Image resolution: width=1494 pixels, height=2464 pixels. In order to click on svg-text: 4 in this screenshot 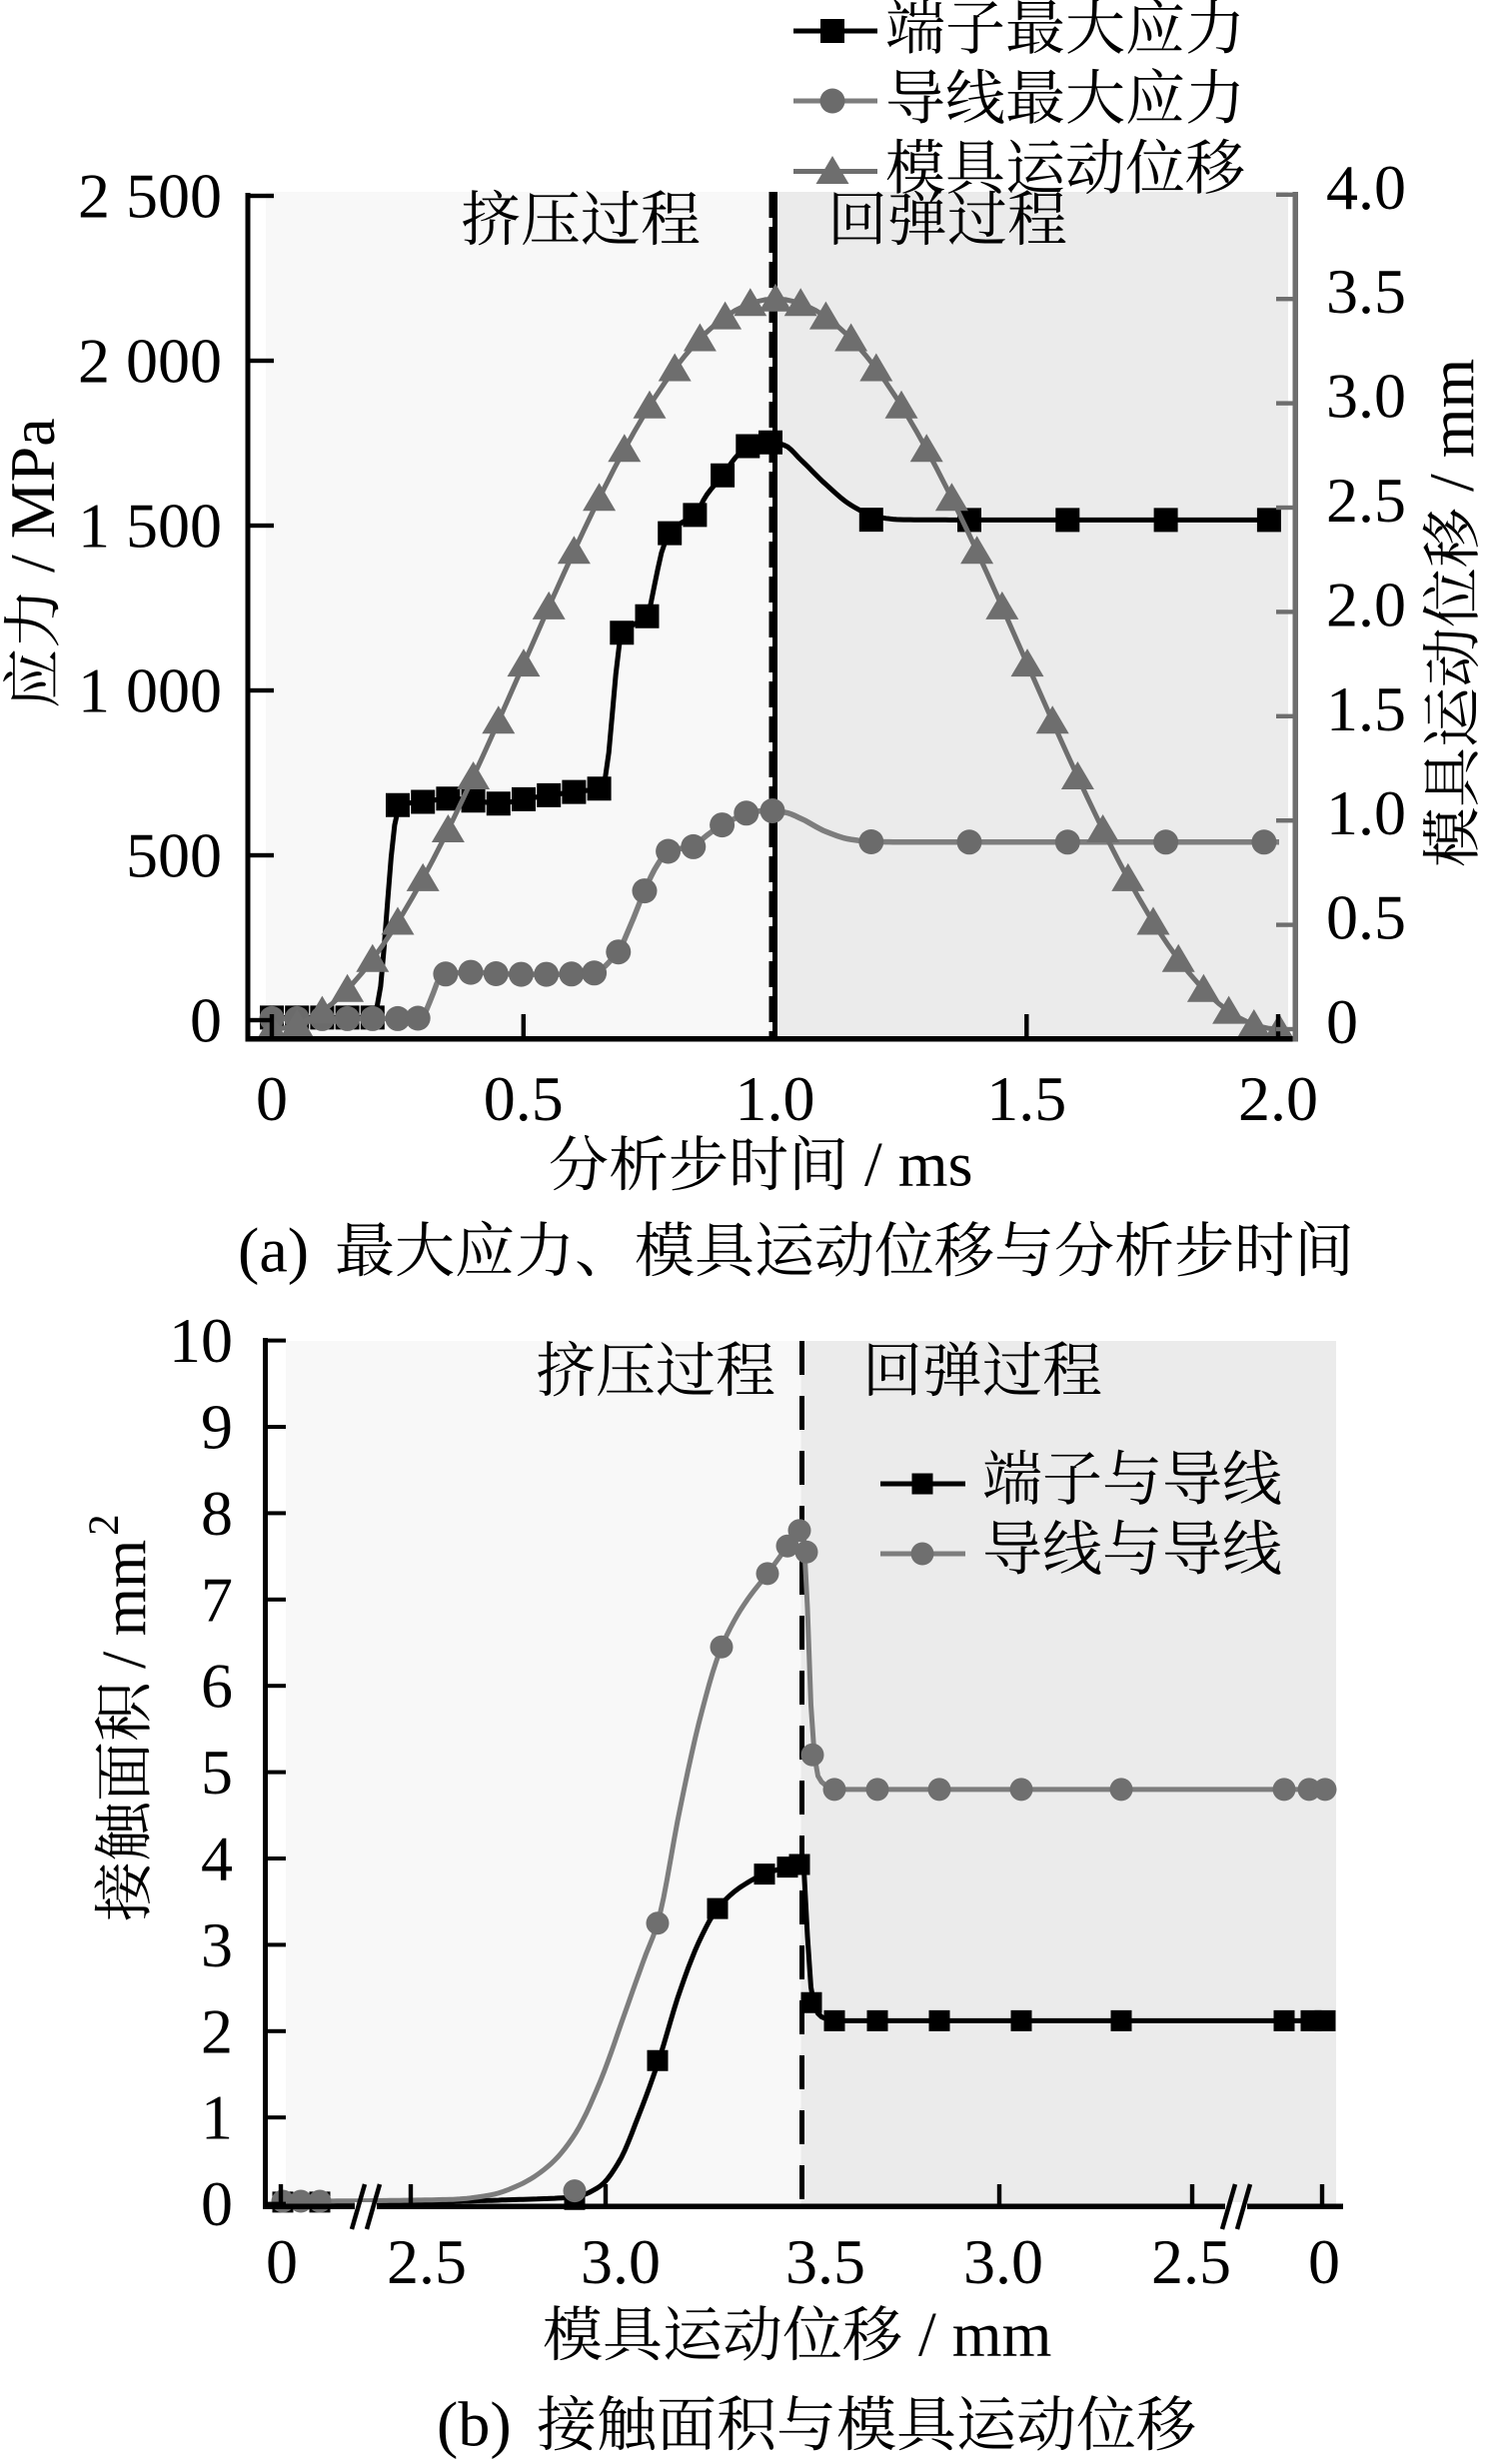, I will do `click(217, 1859)`.